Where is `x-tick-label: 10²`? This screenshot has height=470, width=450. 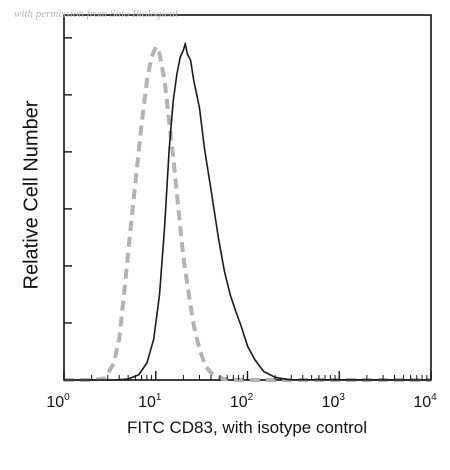 x-tick-label: 10² is located at coordinates (242, 401).